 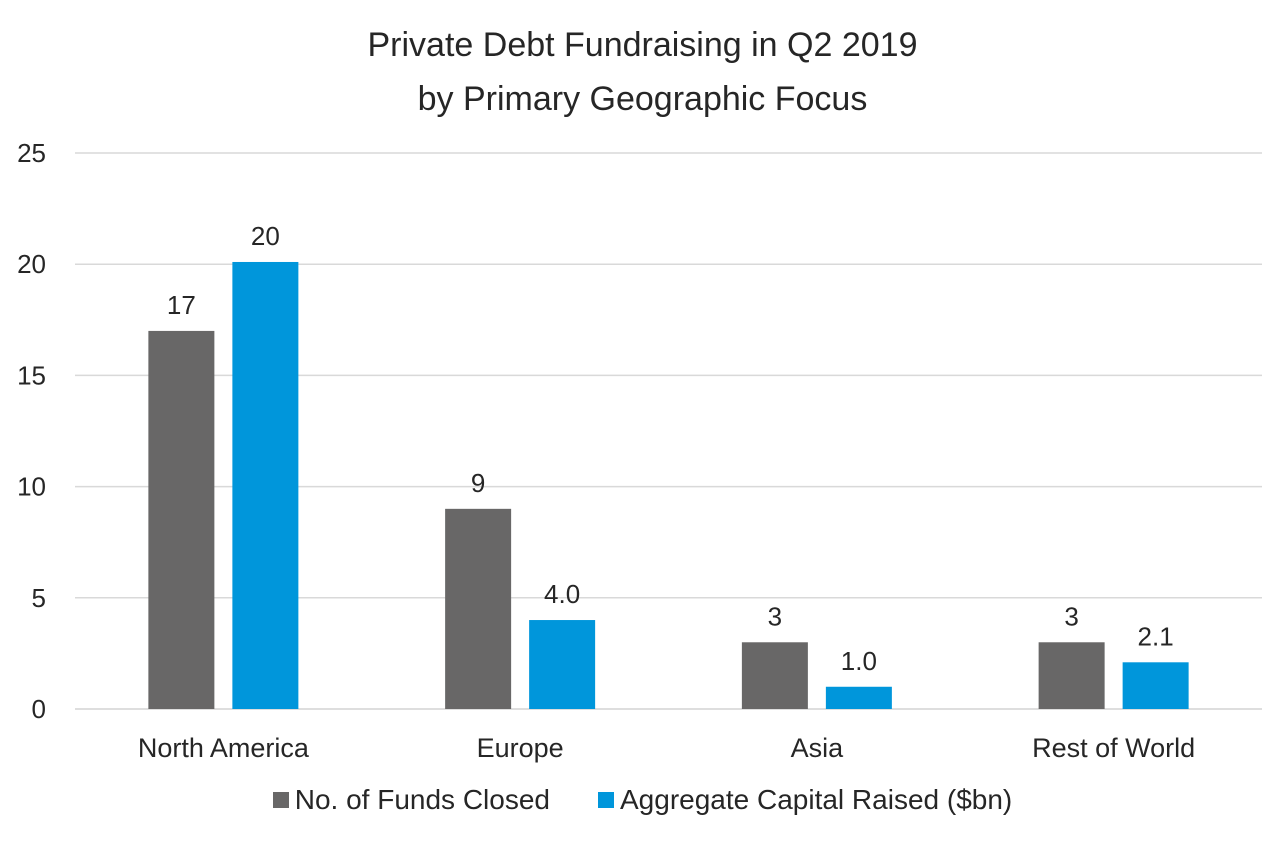 What do you see at coordinates (478, 483) in the screenshot?
I see `data-label: 9` at bounding box center [478, 483].